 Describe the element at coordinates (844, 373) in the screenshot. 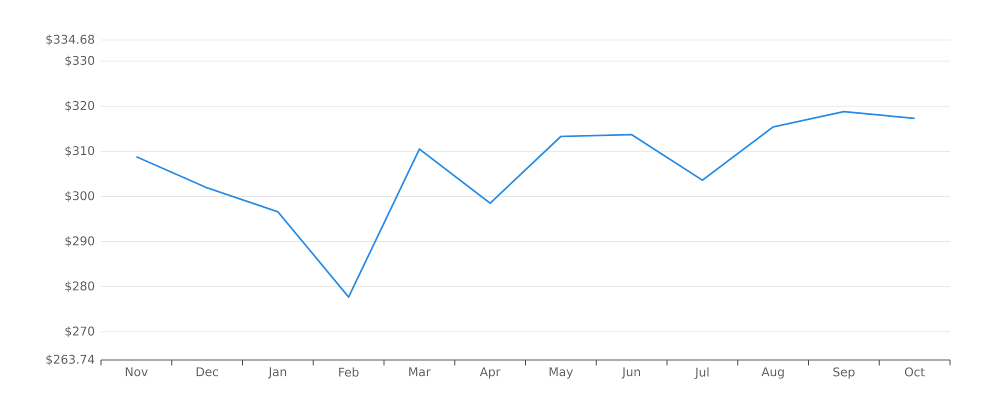

I see `x-tick-label: Sep` at that location.